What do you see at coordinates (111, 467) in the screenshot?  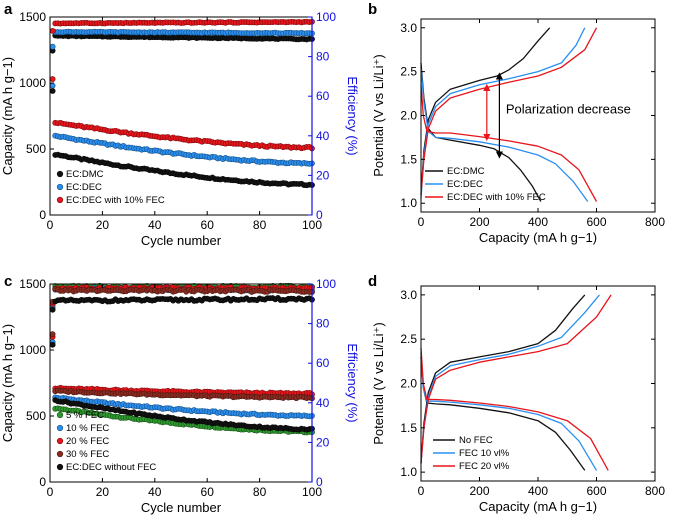 I see `legend-label: EC:DEC without FEC` at bounding box center [111, 467].